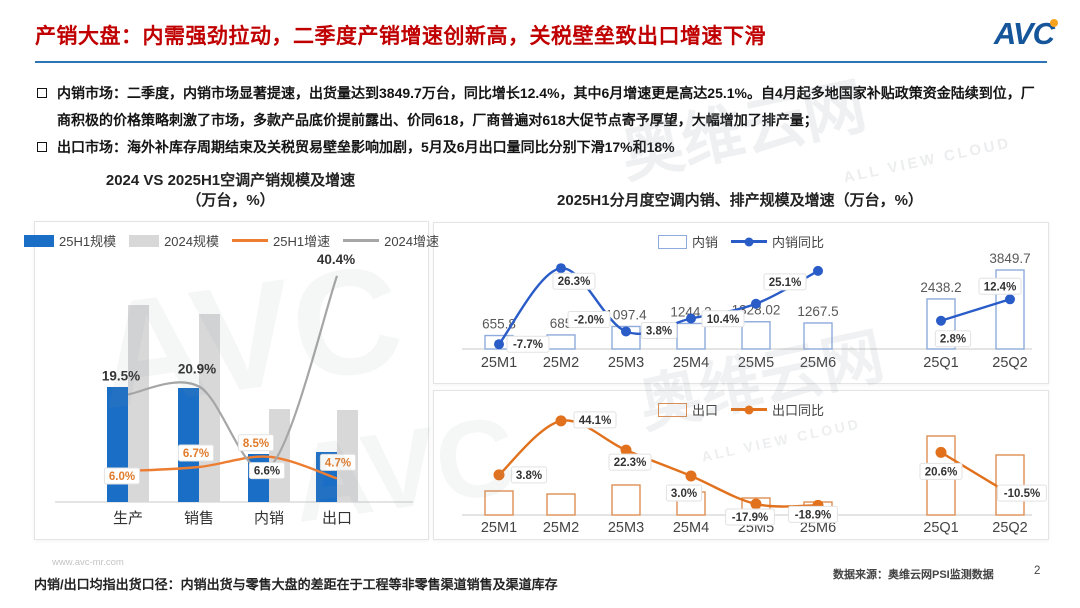 The height and width of the screenshot is (608, 1080). What do you see at coordinates (1022, 494) in the screenshot?
I see `svg-text: -10.5%` at bounding box center [1022, 494].